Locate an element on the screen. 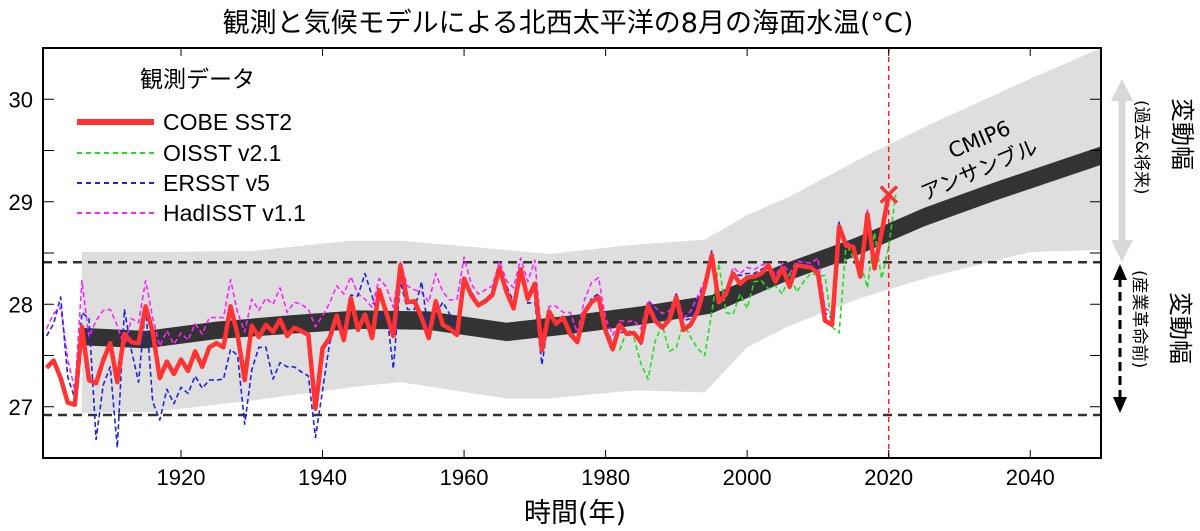  range-all-sublabel: (過去&将来) is located at coordinates (1141, 147).